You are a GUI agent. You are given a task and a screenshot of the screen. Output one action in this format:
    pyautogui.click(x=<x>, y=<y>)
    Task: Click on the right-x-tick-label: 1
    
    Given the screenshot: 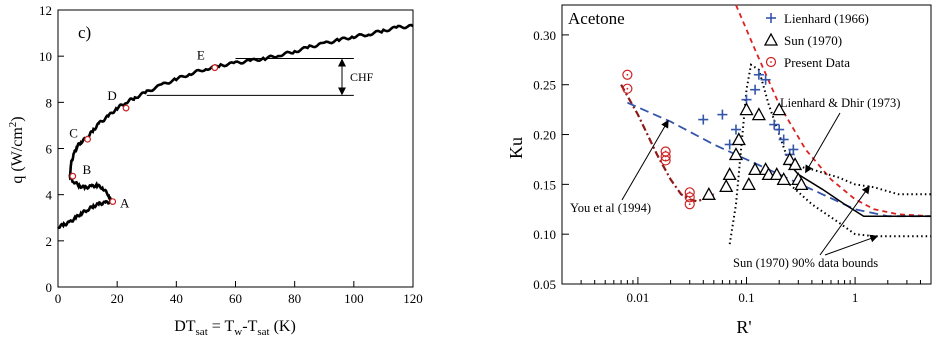 What is the action you would take?
    pyautogui.click(x=855, y=297)
    